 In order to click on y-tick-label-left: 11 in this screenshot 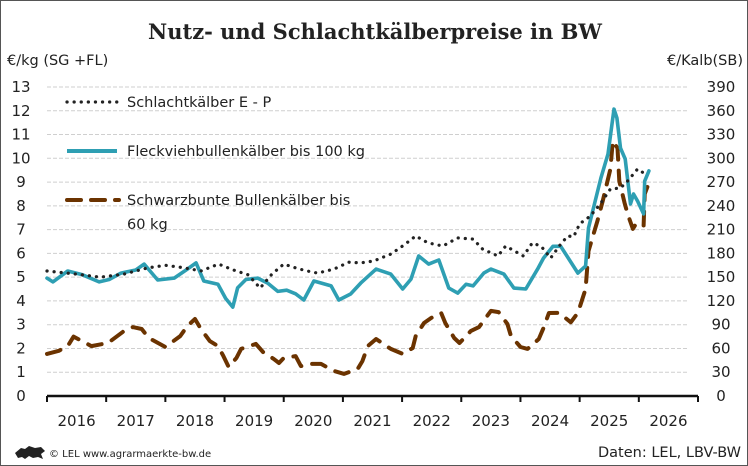, I will do `click(20, 135)`.